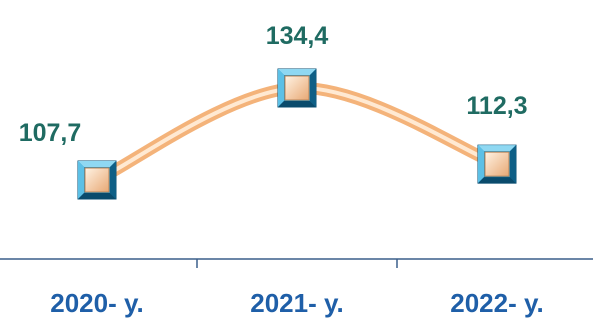  I want to click on x-tick-label-3: 2022- y., so click(496, 303).